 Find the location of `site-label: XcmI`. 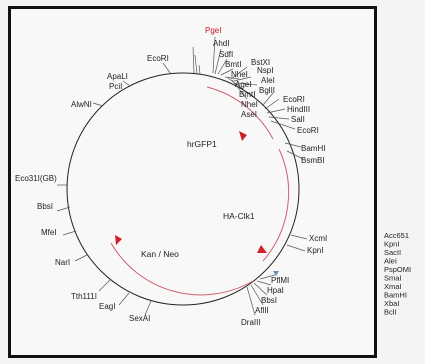

site-label: XcmI is located at coordinates (318, 238).